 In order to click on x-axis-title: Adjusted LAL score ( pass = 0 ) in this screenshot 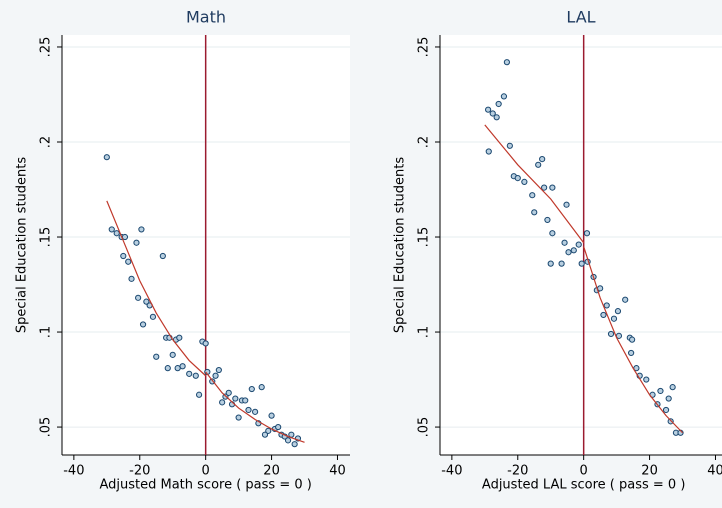, I will do `click(584, 485)`.